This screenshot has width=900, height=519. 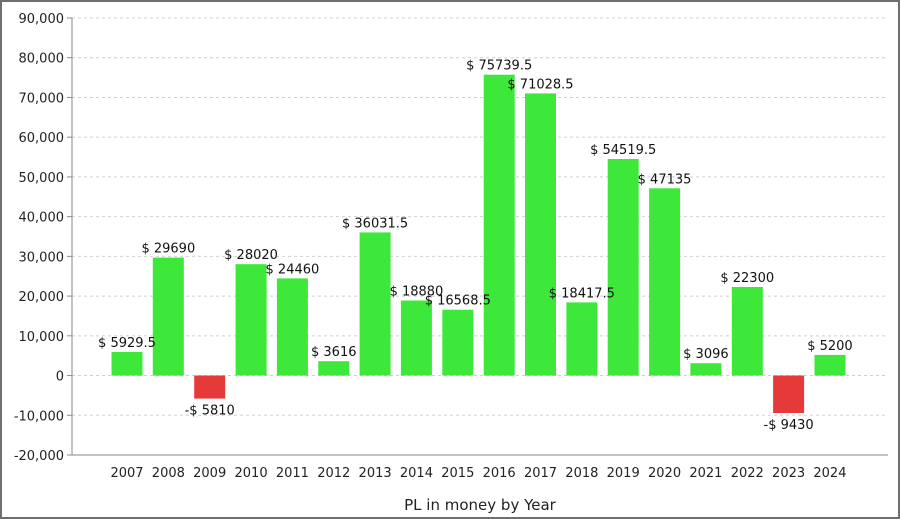 What do you see at coordinates (830, 365) in the screenshot?
I see `bar-2024` at bounding box center [830, 365].